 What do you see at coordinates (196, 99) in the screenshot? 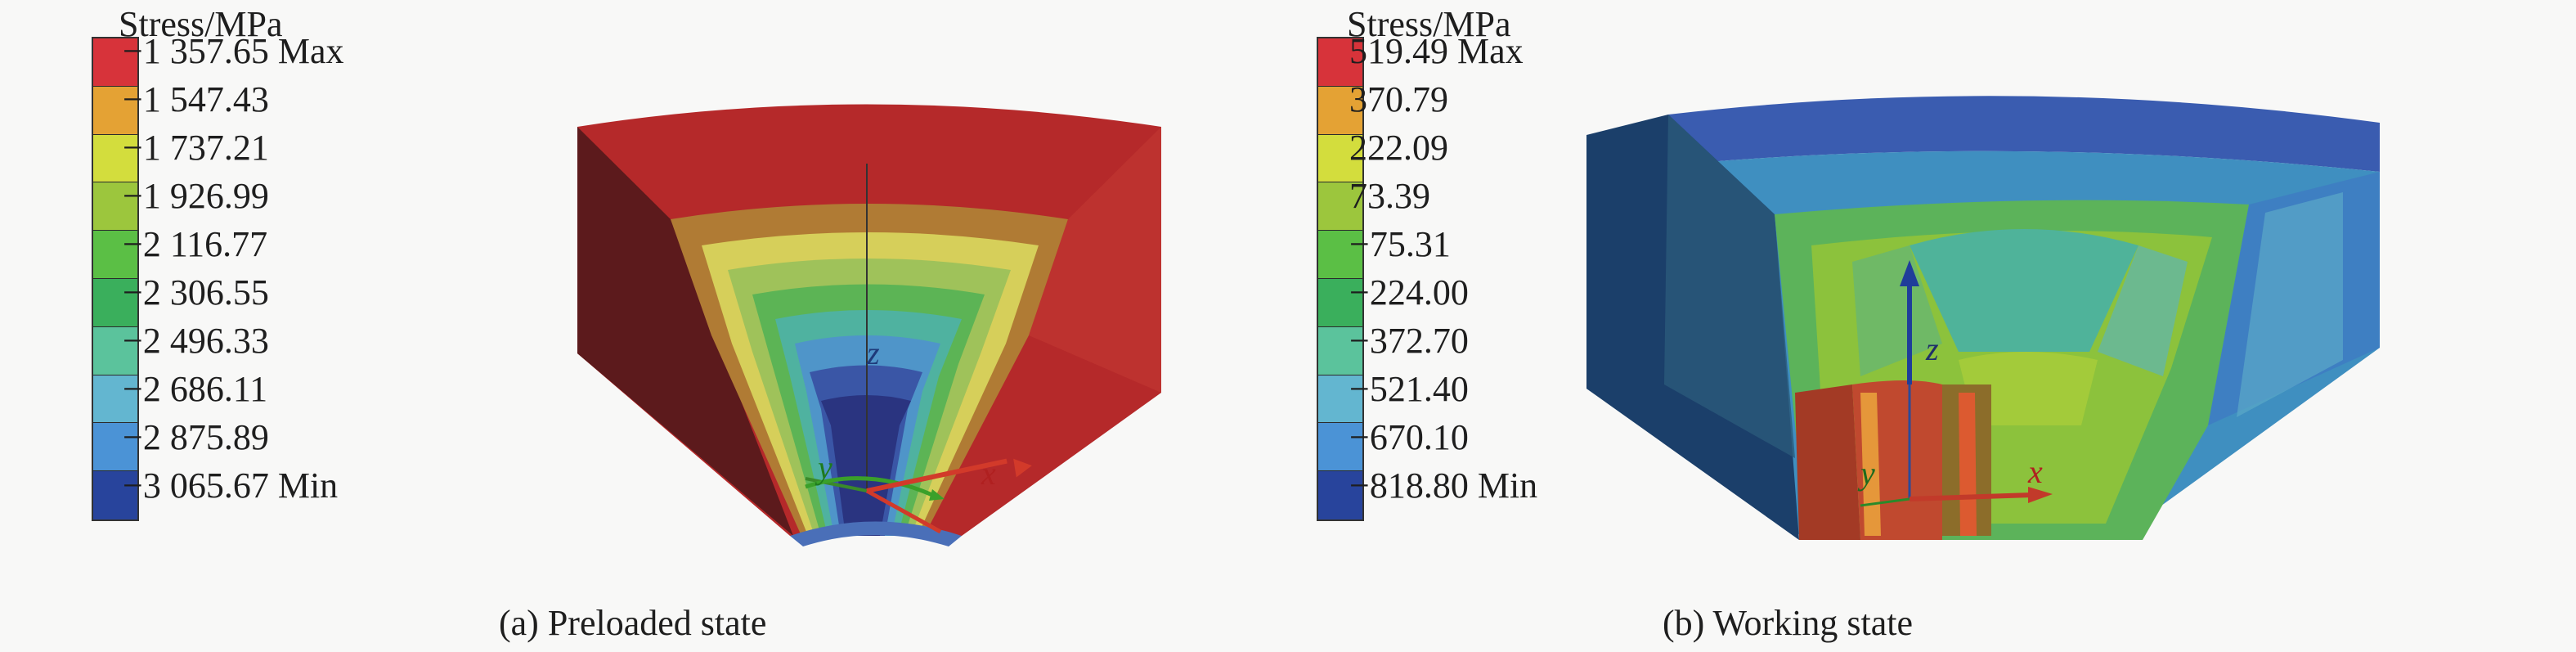
I see `legend-label: −1 547.43` at bounding box center [196, 99].